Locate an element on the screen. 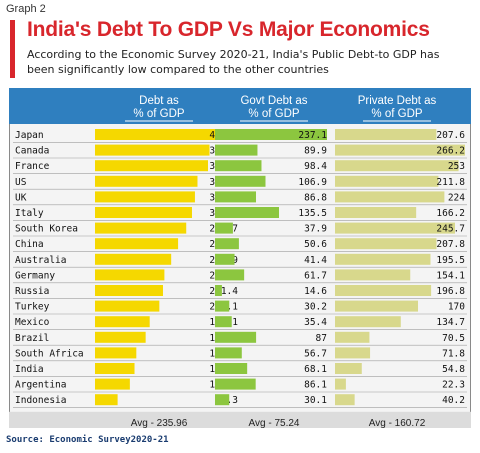 The width and height of the screenshot is (480, 453). bar-1-south-africa is located at coordinates (115, 352).